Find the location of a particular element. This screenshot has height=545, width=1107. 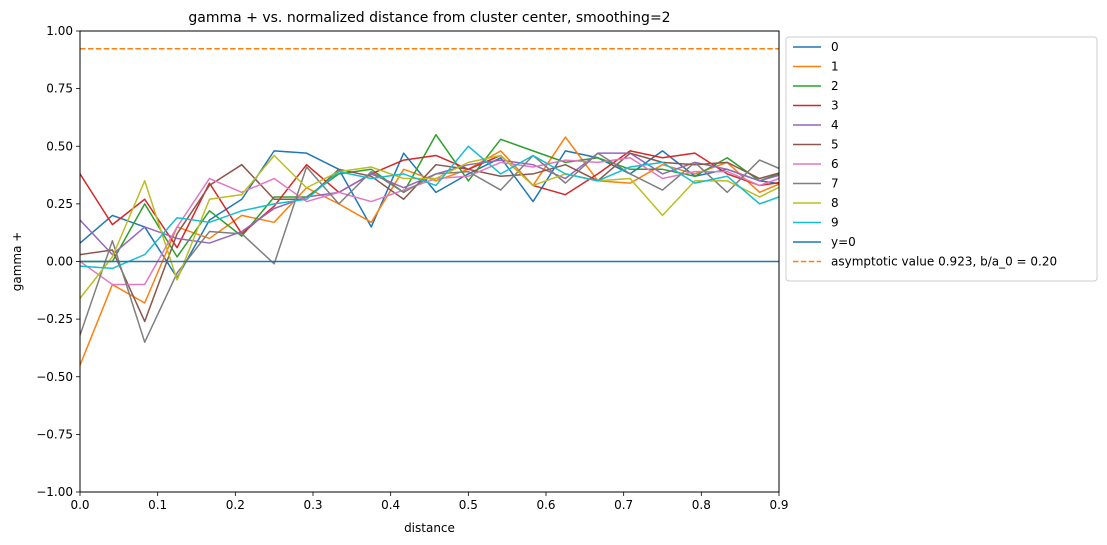

y-axis: −1.00 −0.75 −0.50 −0.25 0.00 0.25 0.50 0.75 1.00 is located at coordinates (58, 261).